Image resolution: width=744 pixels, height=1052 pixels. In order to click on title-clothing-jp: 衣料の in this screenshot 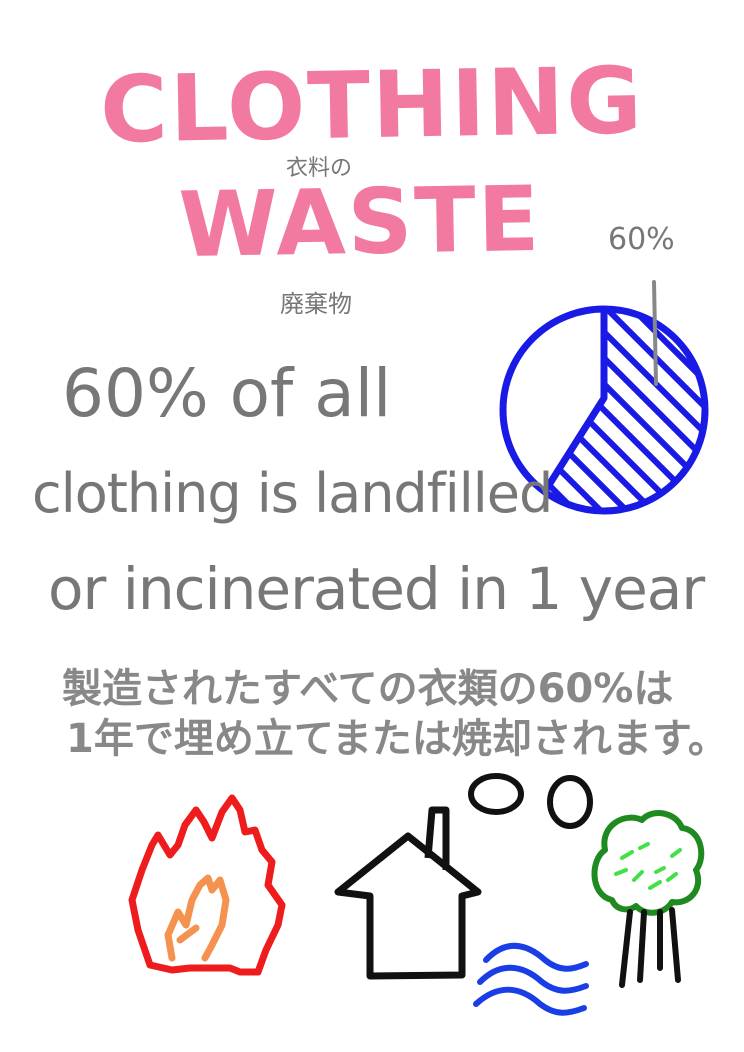, I will do `click(319, 168)`.